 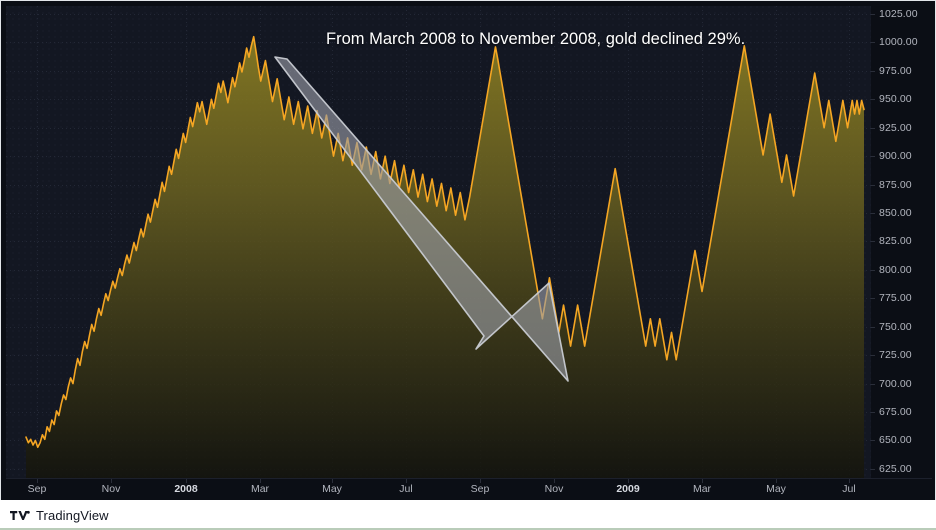 I want to click on price-tick-label: 650.00, so click(x=895, y=440).